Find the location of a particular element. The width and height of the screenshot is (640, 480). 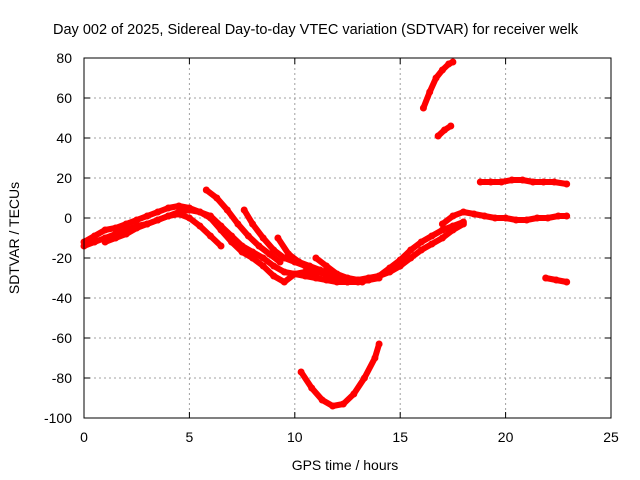

y-tick-label: 40 is located at coordinates (64, 138).